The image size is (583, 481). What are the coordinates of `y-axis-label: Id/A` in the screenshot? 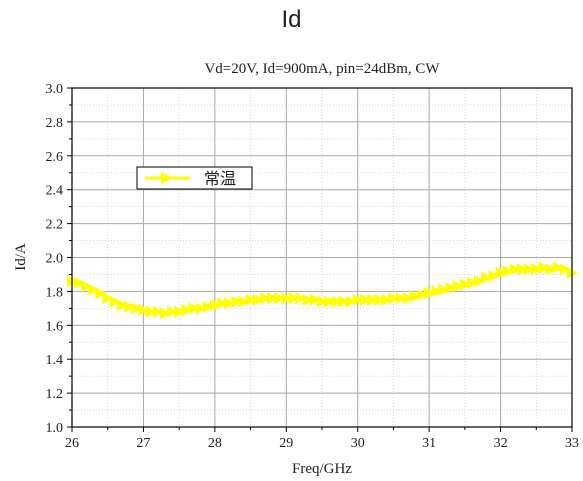 It's located at (21, 257).